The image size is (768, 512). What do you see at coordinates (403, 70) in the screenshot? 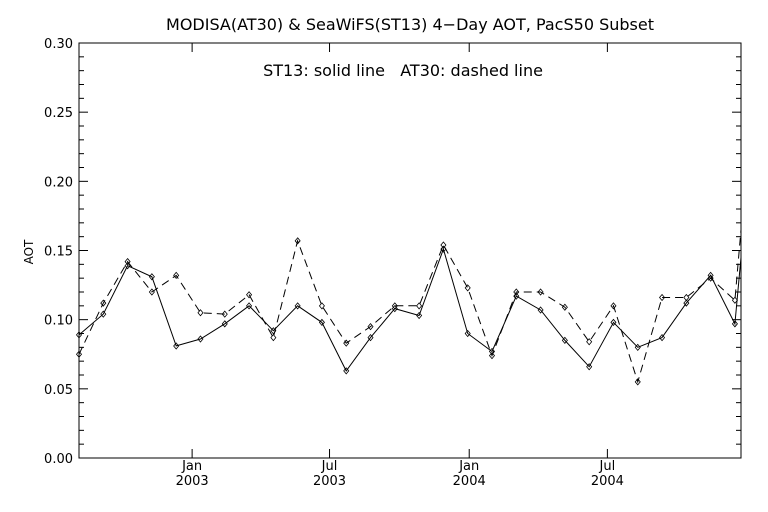
I see `chart-annotation: ST13: solid line AT30: dashed line` at bounding box center [403, 70].